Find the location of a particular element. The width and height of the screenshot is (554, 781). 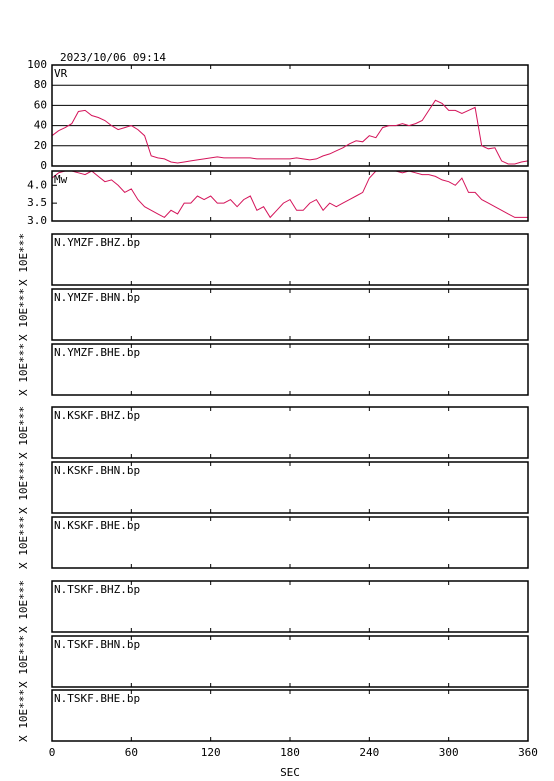

panel-label: N.KSKF.BHE.bp is located at coordinates (97, 525).